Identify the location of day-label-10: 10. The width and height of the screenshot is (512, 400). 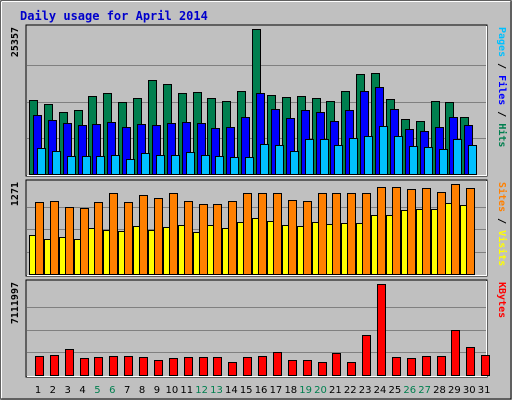
(171, 390).